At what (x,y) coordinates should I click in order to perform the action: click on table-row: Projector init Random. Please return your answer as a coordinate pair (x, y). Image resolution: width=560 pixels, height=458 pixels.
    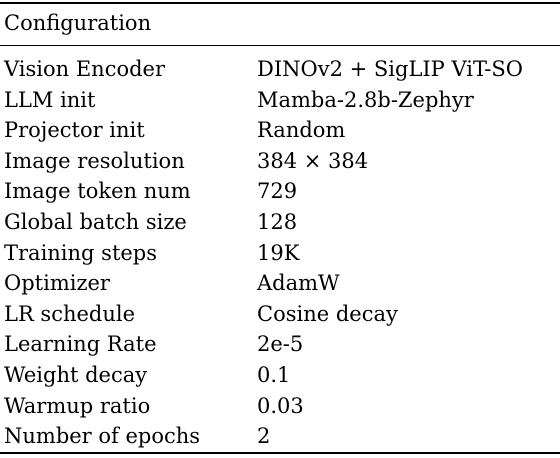
    Looking at the image, I should click on (280, 130).